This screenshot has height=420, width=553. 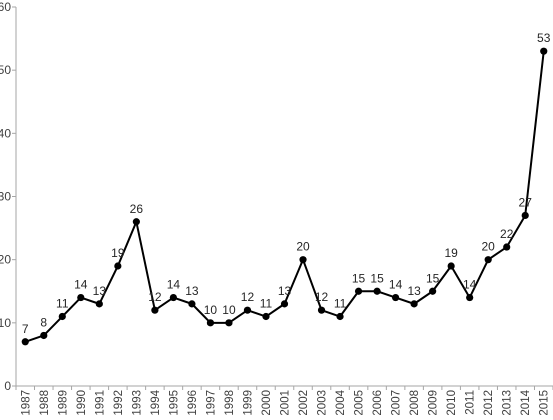 I want to click on x-tick-label: 2002, so click(x=304, y=403).